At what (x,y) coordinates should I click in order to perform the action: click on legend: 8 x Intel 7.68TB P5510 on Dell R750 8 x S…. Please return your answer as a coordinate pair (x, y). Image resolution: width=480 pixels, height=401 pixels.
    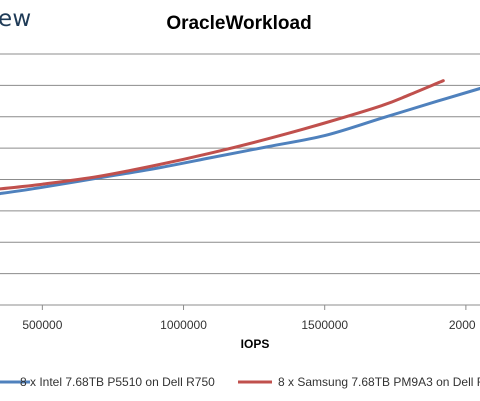
    Looking at the image, I should click on (240, 382).